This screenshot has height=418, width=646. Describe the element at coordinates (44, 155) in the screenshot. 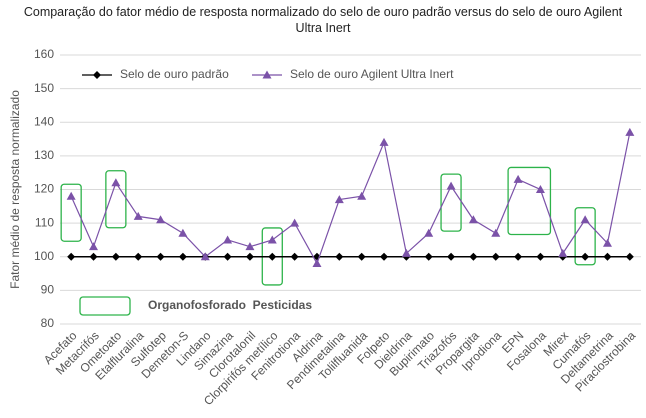

I see `y-tick-label: 130` at that location.